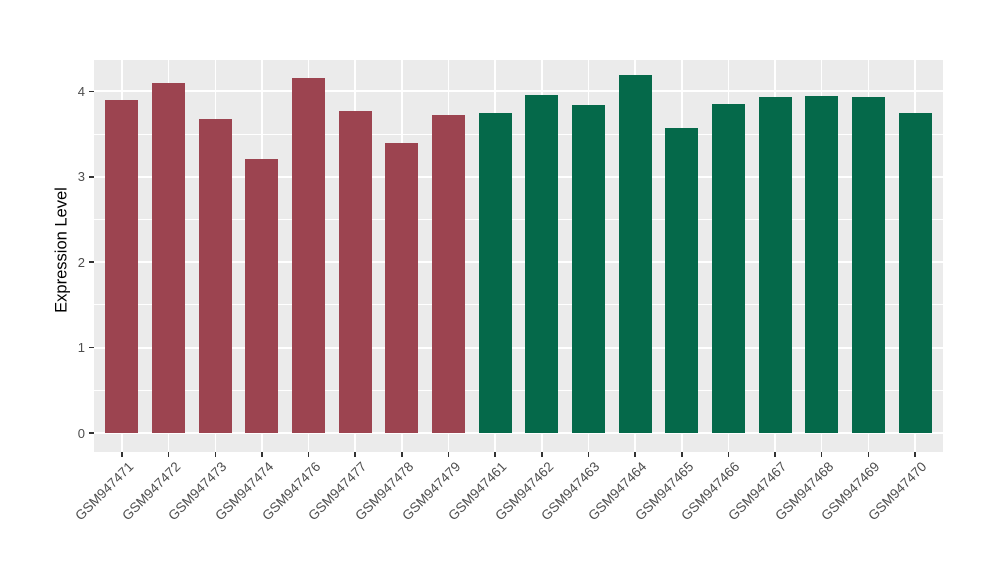 The image size is (1000, 580). What do you see at coordinates (122, 266) in the screenshot?
I see `bar-GSM947471` at bounding box center [122, 266].